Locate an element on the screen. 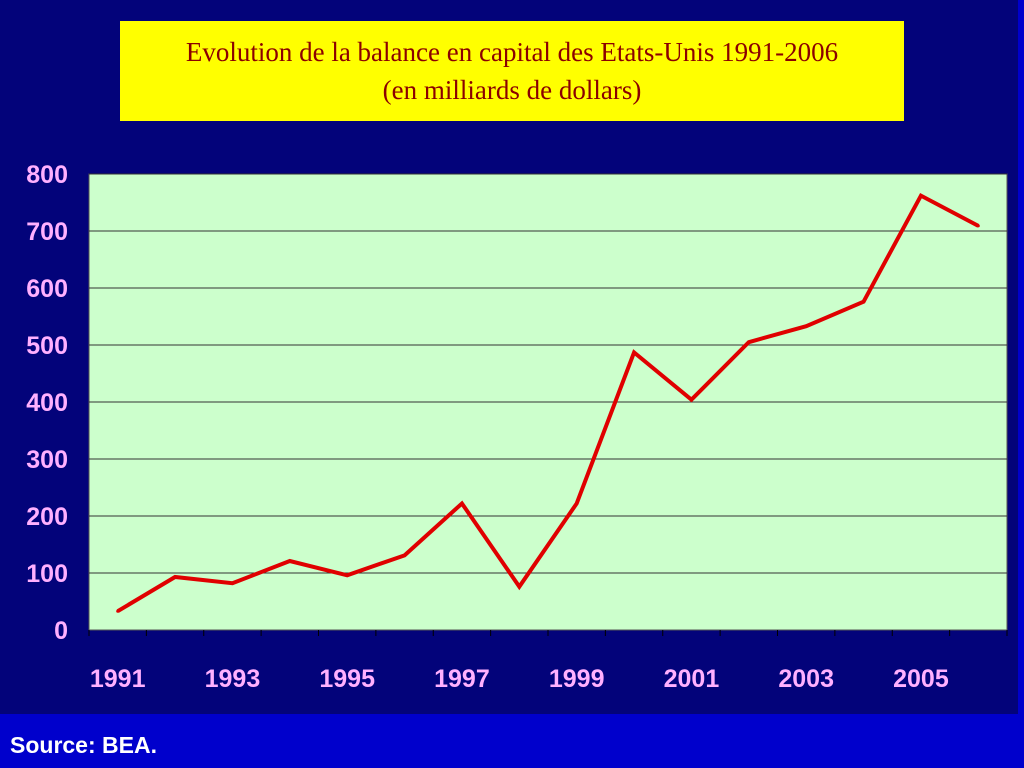  x-tick-label: 2005 is located at coordinates (921, 679).